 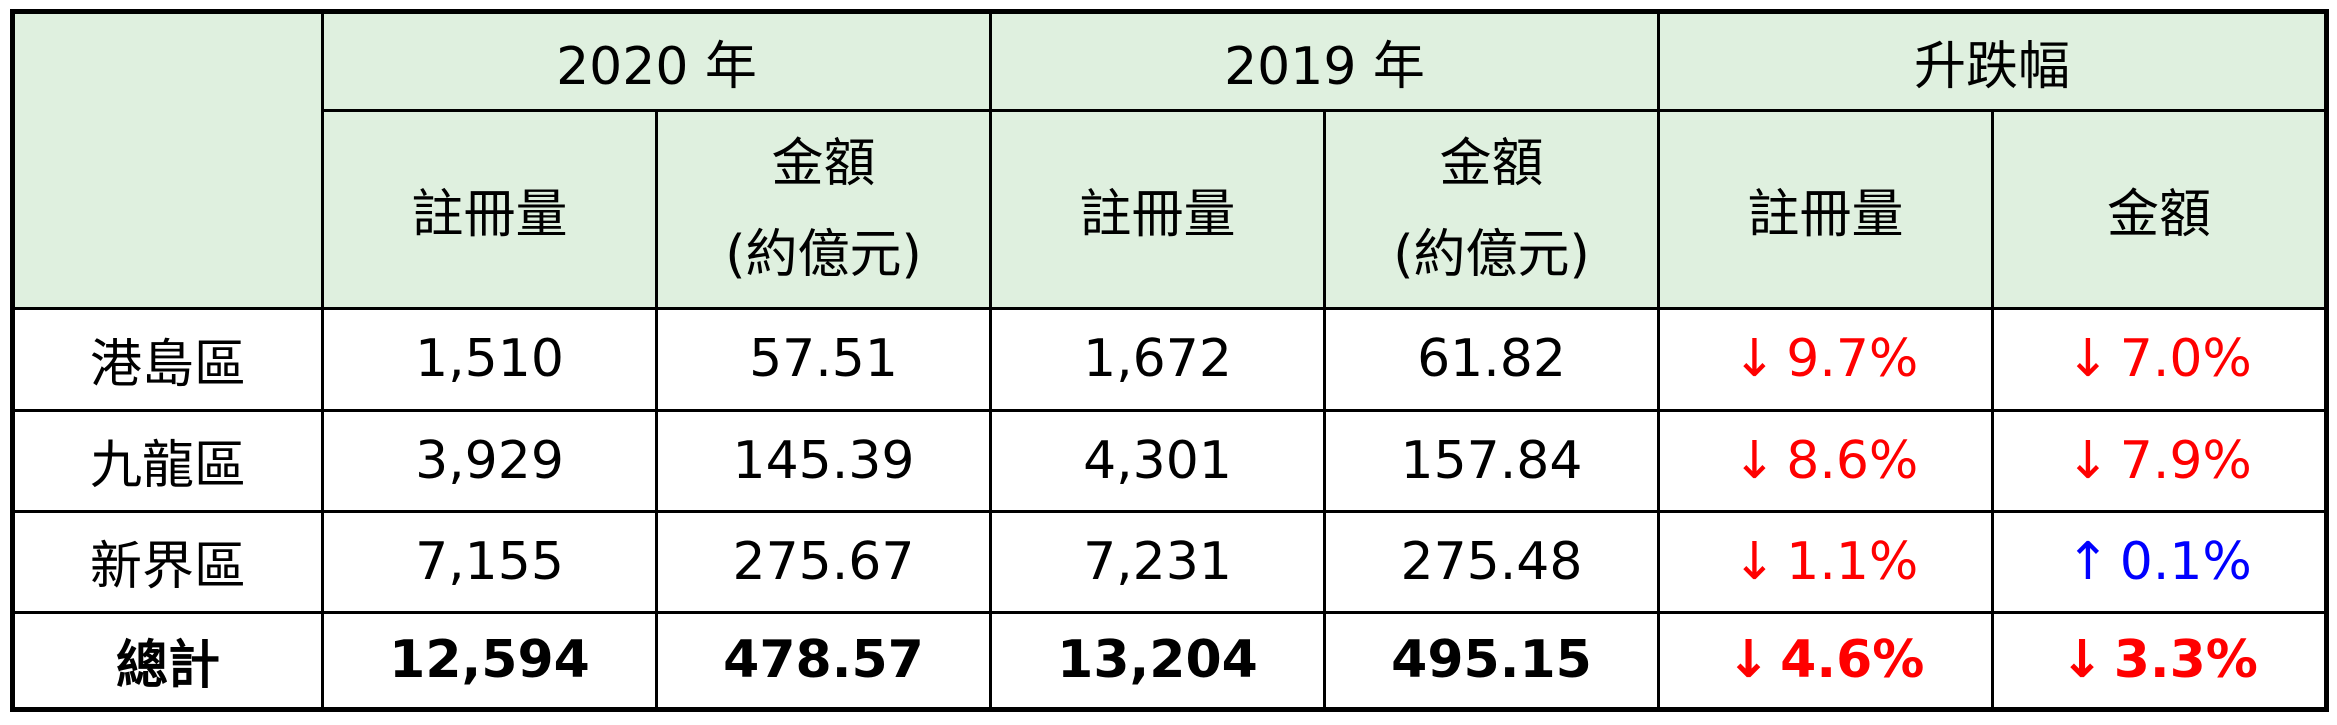 What do you see at coordinates (489, 561) in the screenshot?
I see `cell-2020-volume: 7,155` at bounding box center [489, 561].